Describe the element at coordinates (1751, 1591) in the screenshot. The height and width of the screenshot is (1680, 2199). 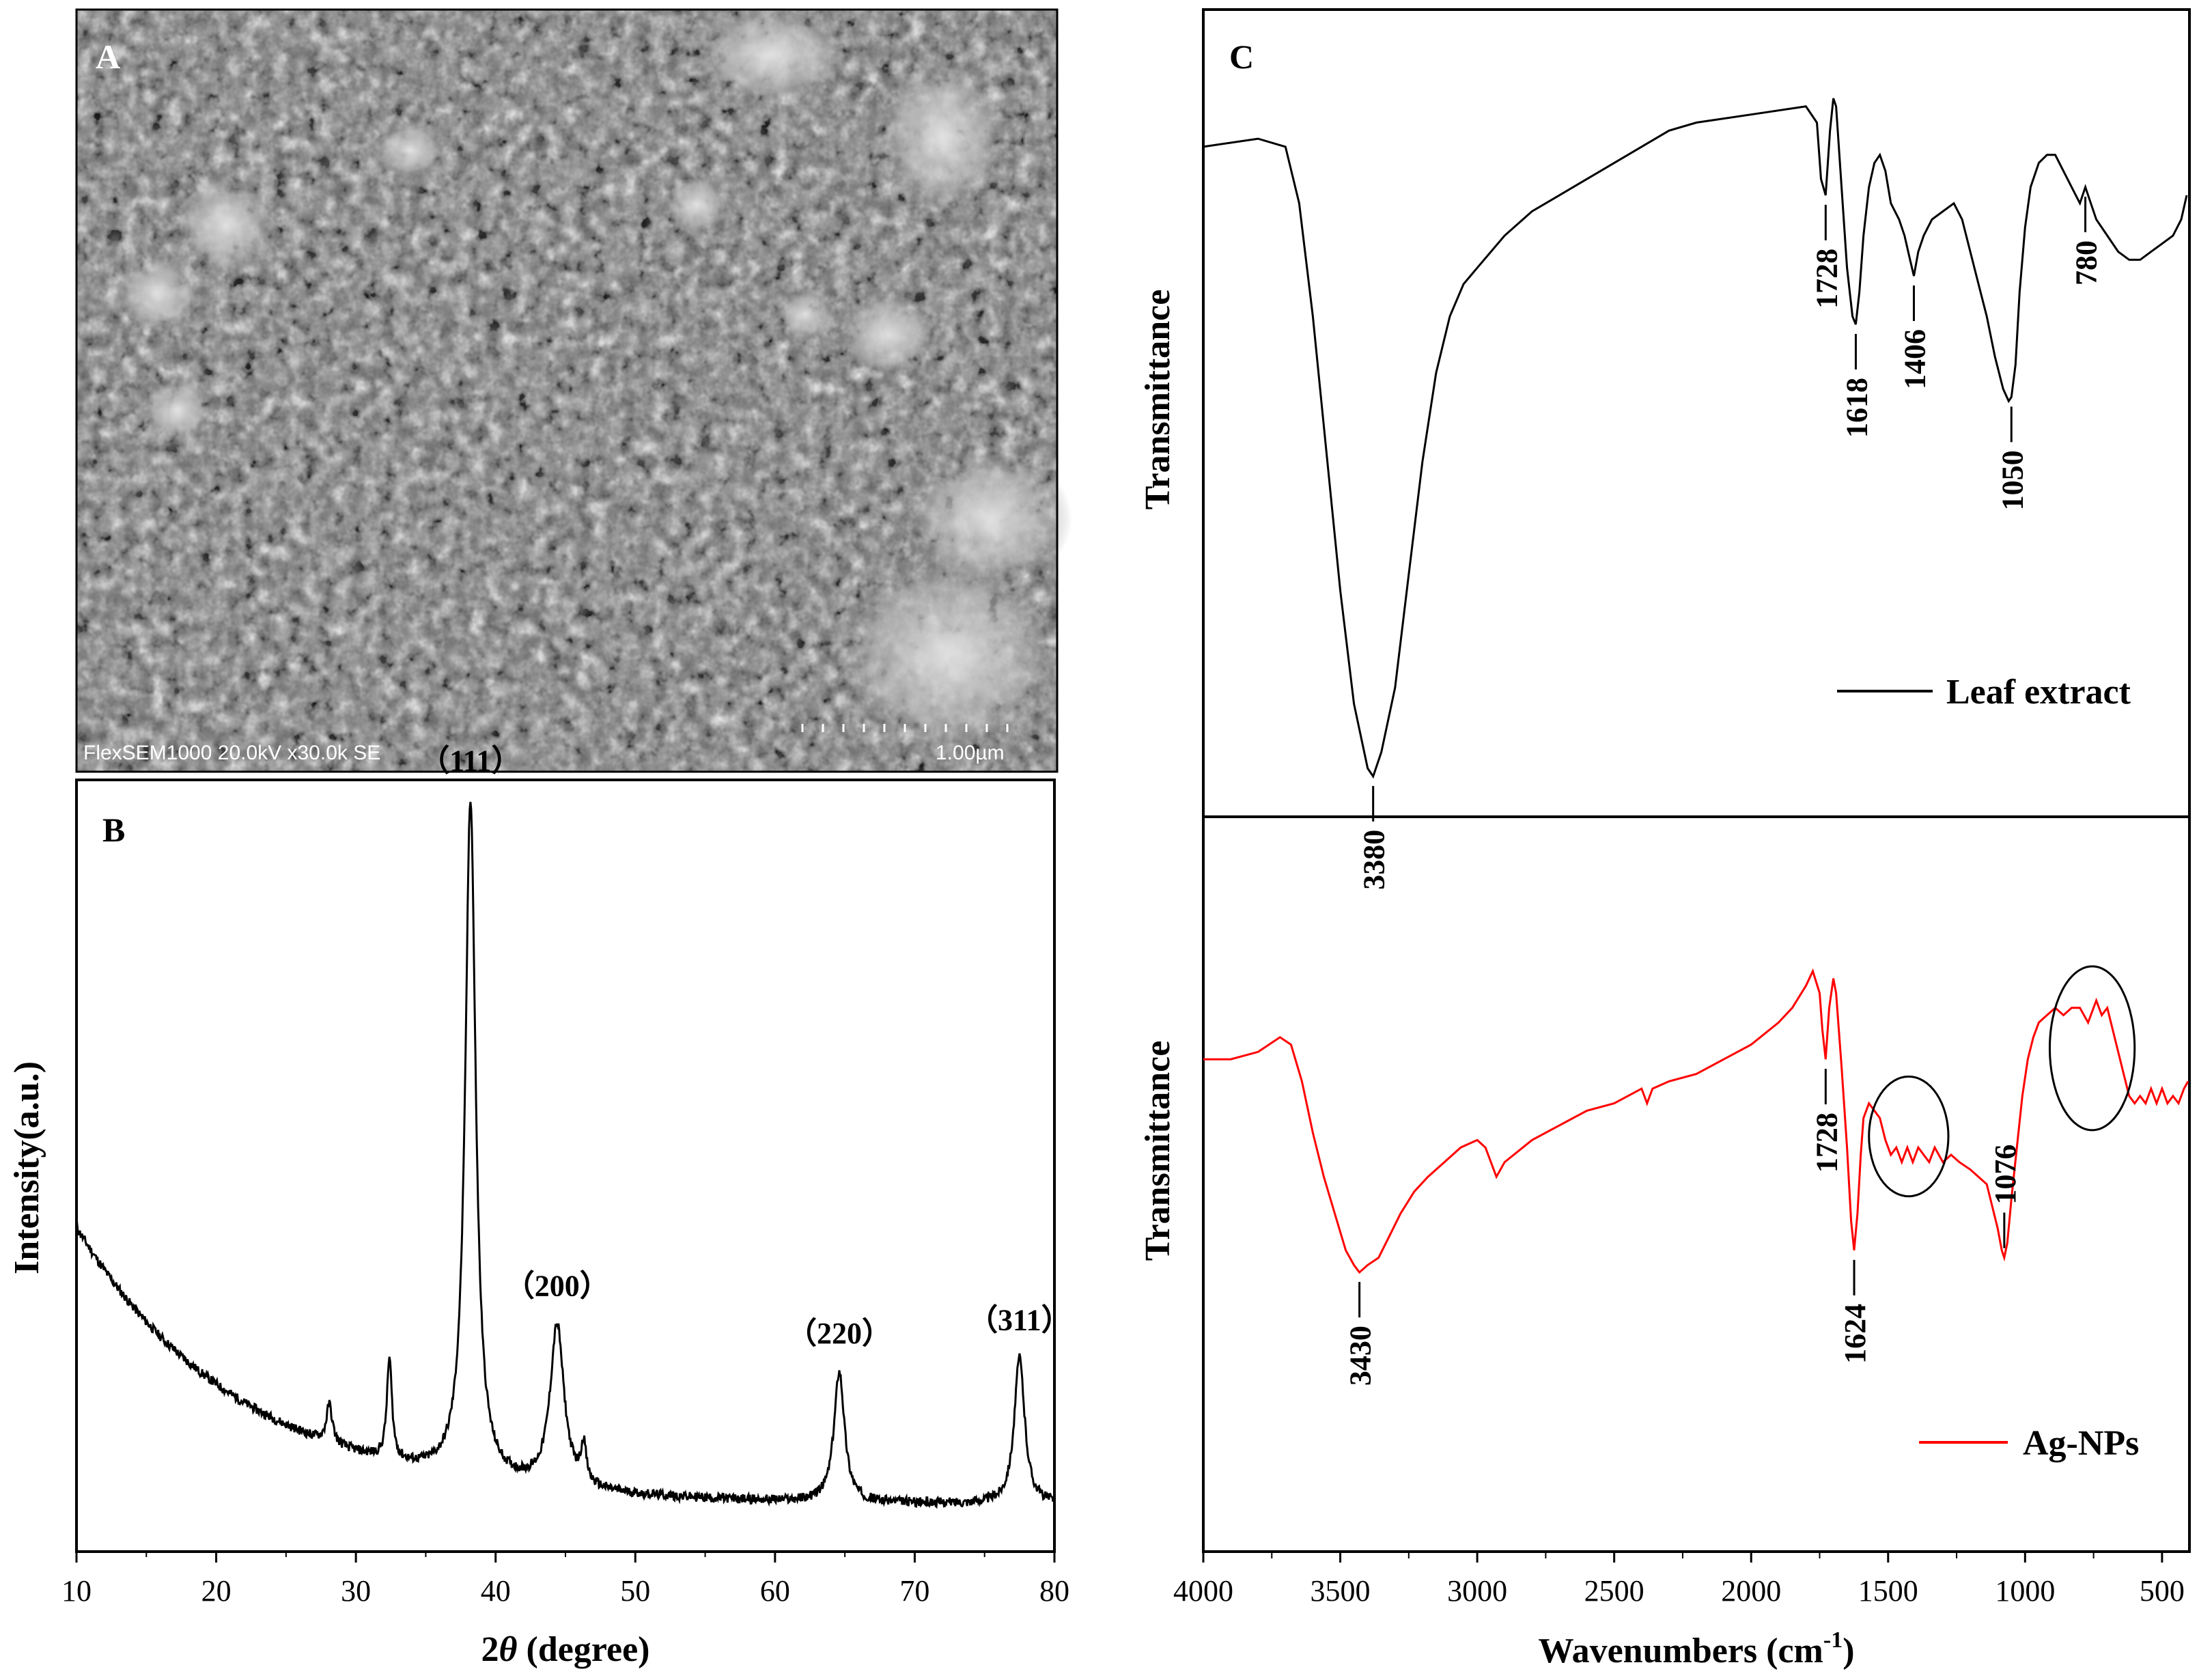
I see `x-tick-label-c: 2000` at that location.